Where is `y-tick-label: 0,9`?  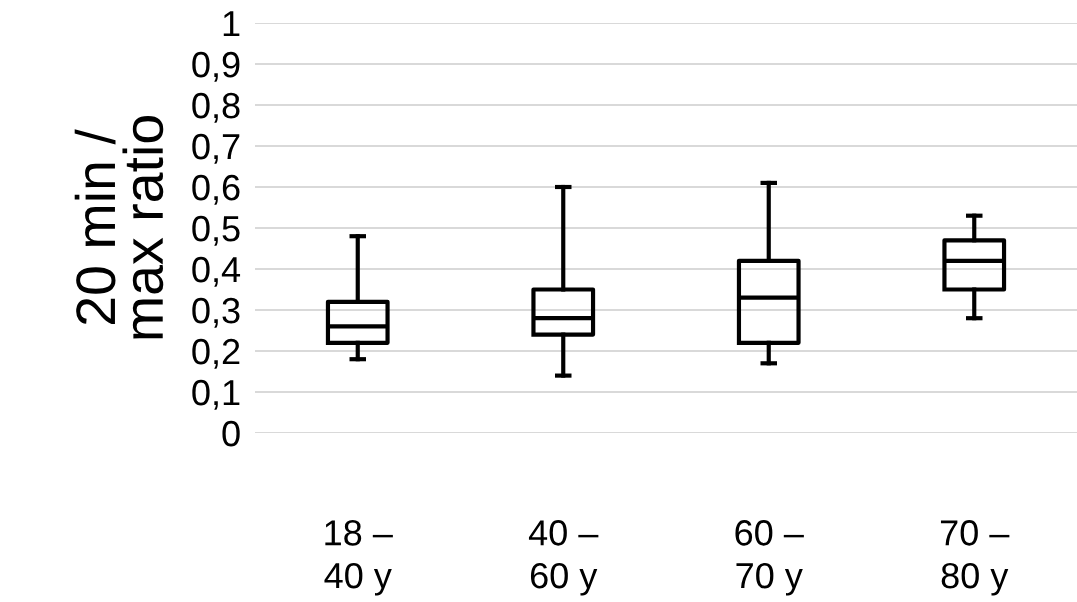 y-tick-label: 0,9 is located at coordinates (216, 66).